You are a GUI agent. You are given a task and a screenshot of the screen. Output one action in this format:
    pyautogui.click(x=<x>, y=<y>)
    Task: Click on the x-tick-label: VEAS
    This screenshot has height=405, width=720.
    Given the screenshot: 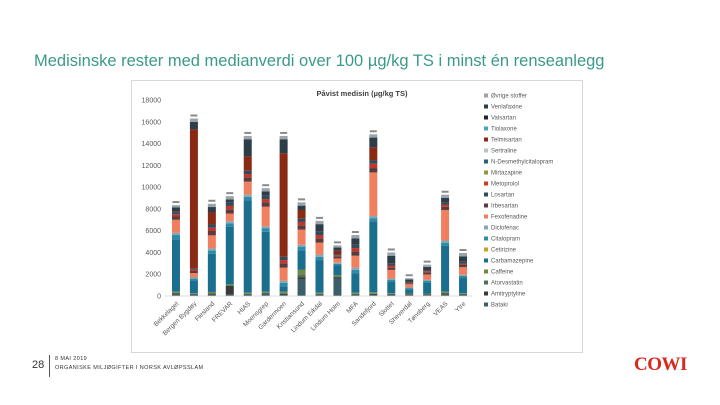 What is the action you would take?
    pyautogui.click(x=441, y=309)
    